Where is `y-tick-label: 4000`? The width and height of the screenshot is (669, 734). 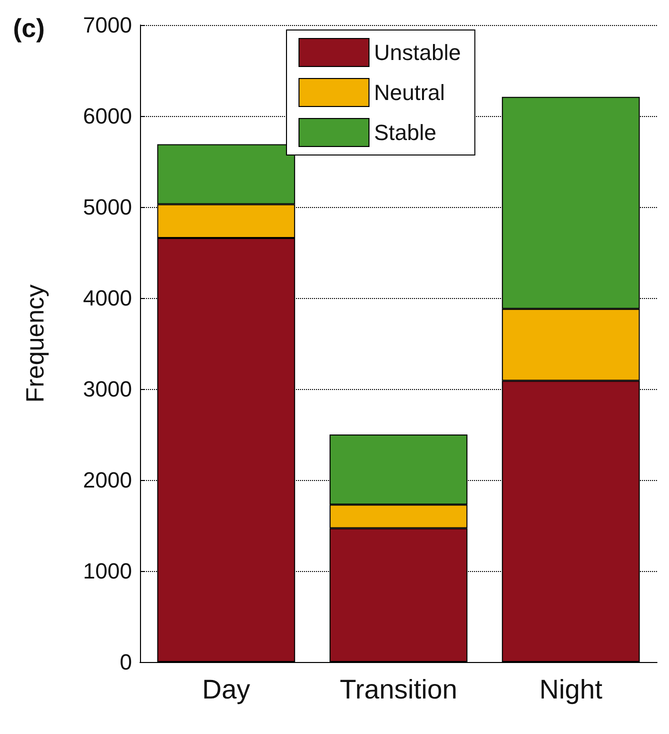 y-tick-label: 4000 is located at coordinates (107, 298).